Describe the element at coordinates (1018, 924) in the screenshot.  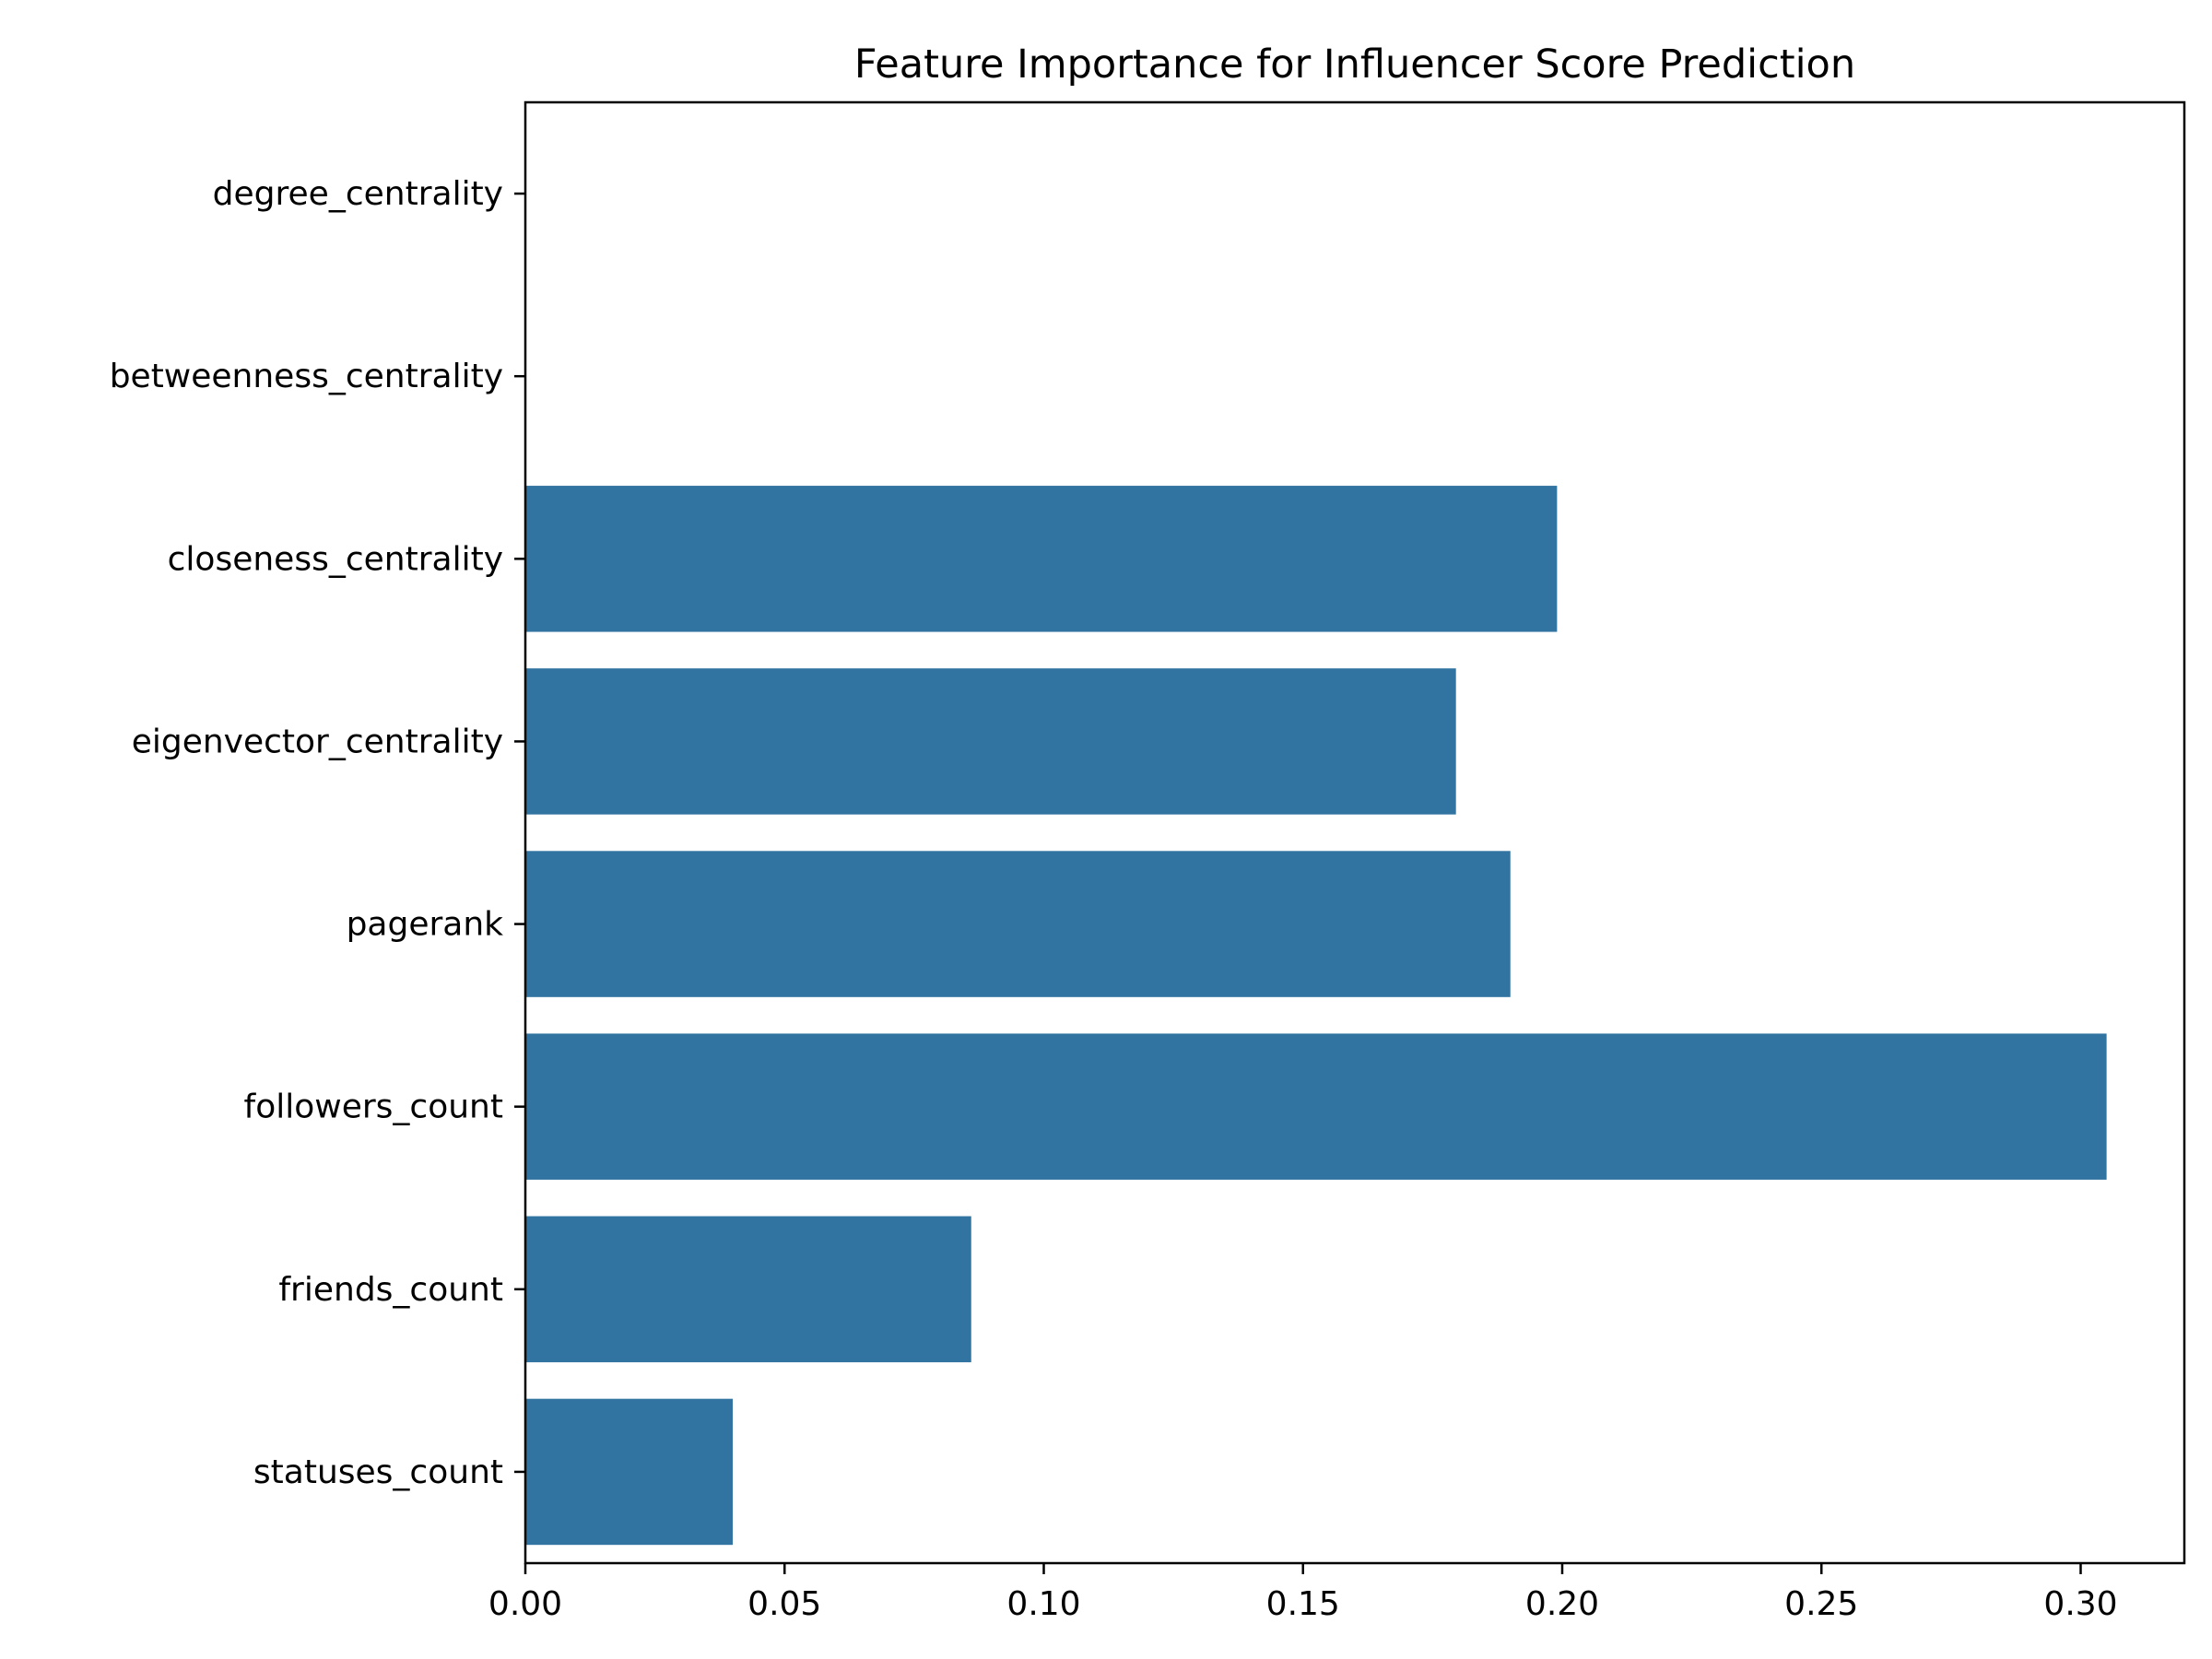
I see `bar-pagerank` at that location.